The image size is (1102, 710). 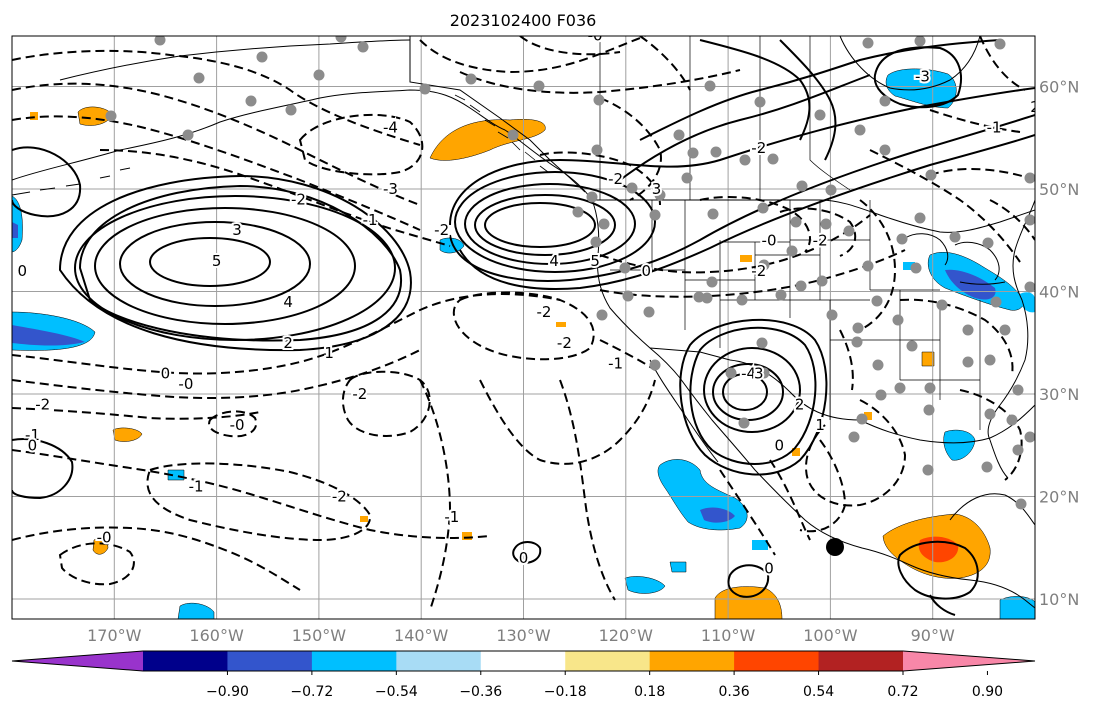 I want to click on us-canada-border, so click(x=813, y=216).